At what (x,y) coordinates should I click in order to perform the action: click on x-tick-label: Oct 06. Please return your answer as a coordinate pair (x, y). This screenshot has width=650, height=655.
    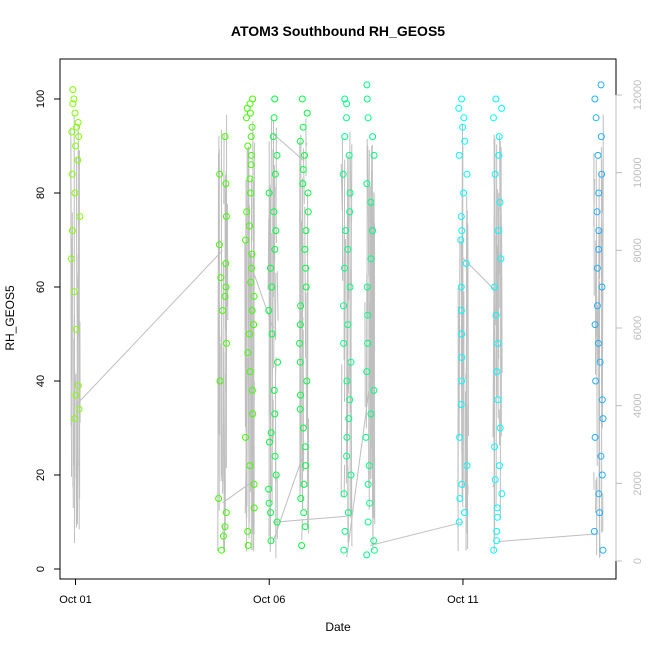
    Looking at the image, I should click on (269, 600).